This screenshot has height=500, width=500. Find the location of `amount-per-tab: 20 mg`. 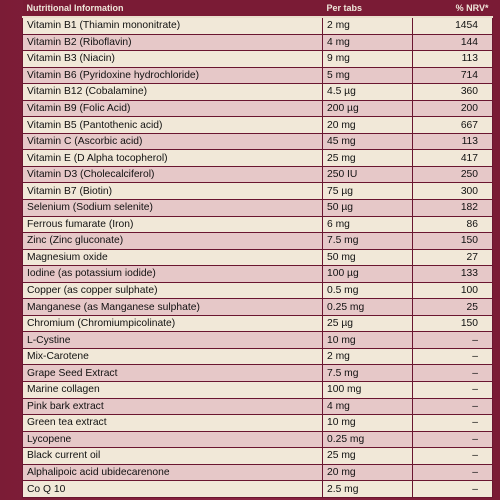

amount-per-tab: 20 mg is located at coordinates (367, 125).